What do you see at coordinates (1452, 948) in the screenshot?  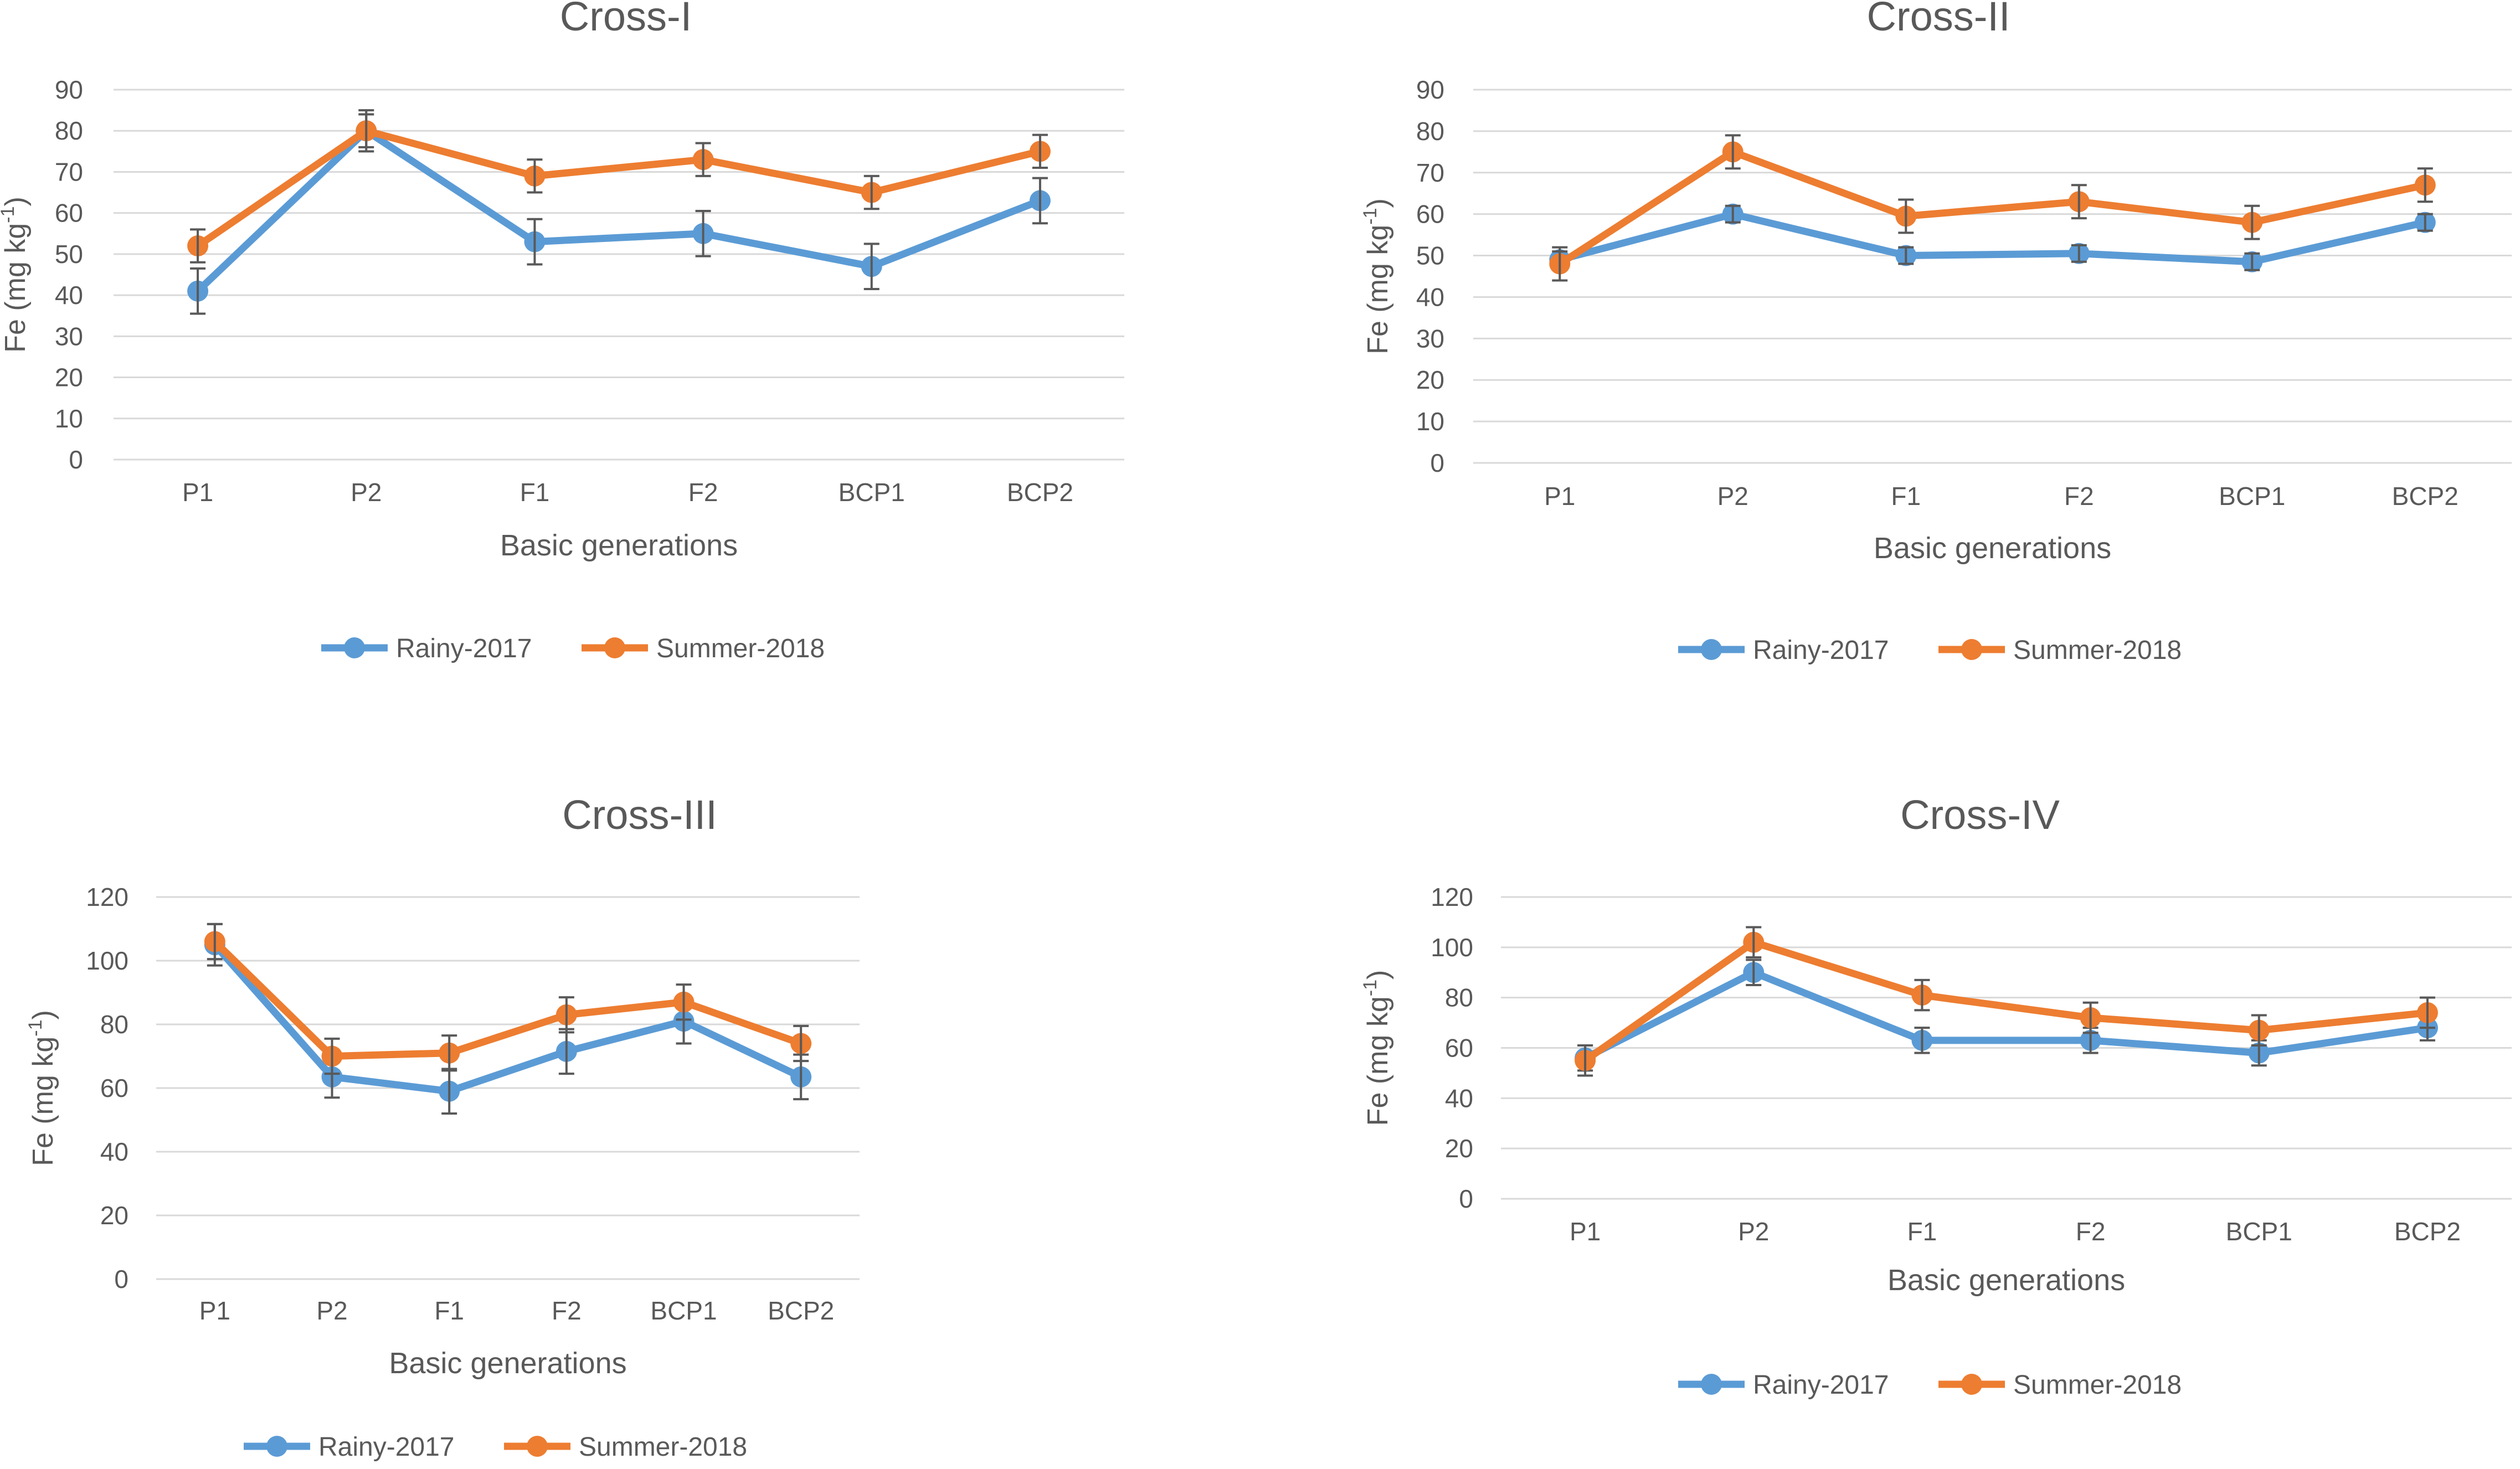 I see `y-tick-label: 100` at bounding box center [1452, 948].